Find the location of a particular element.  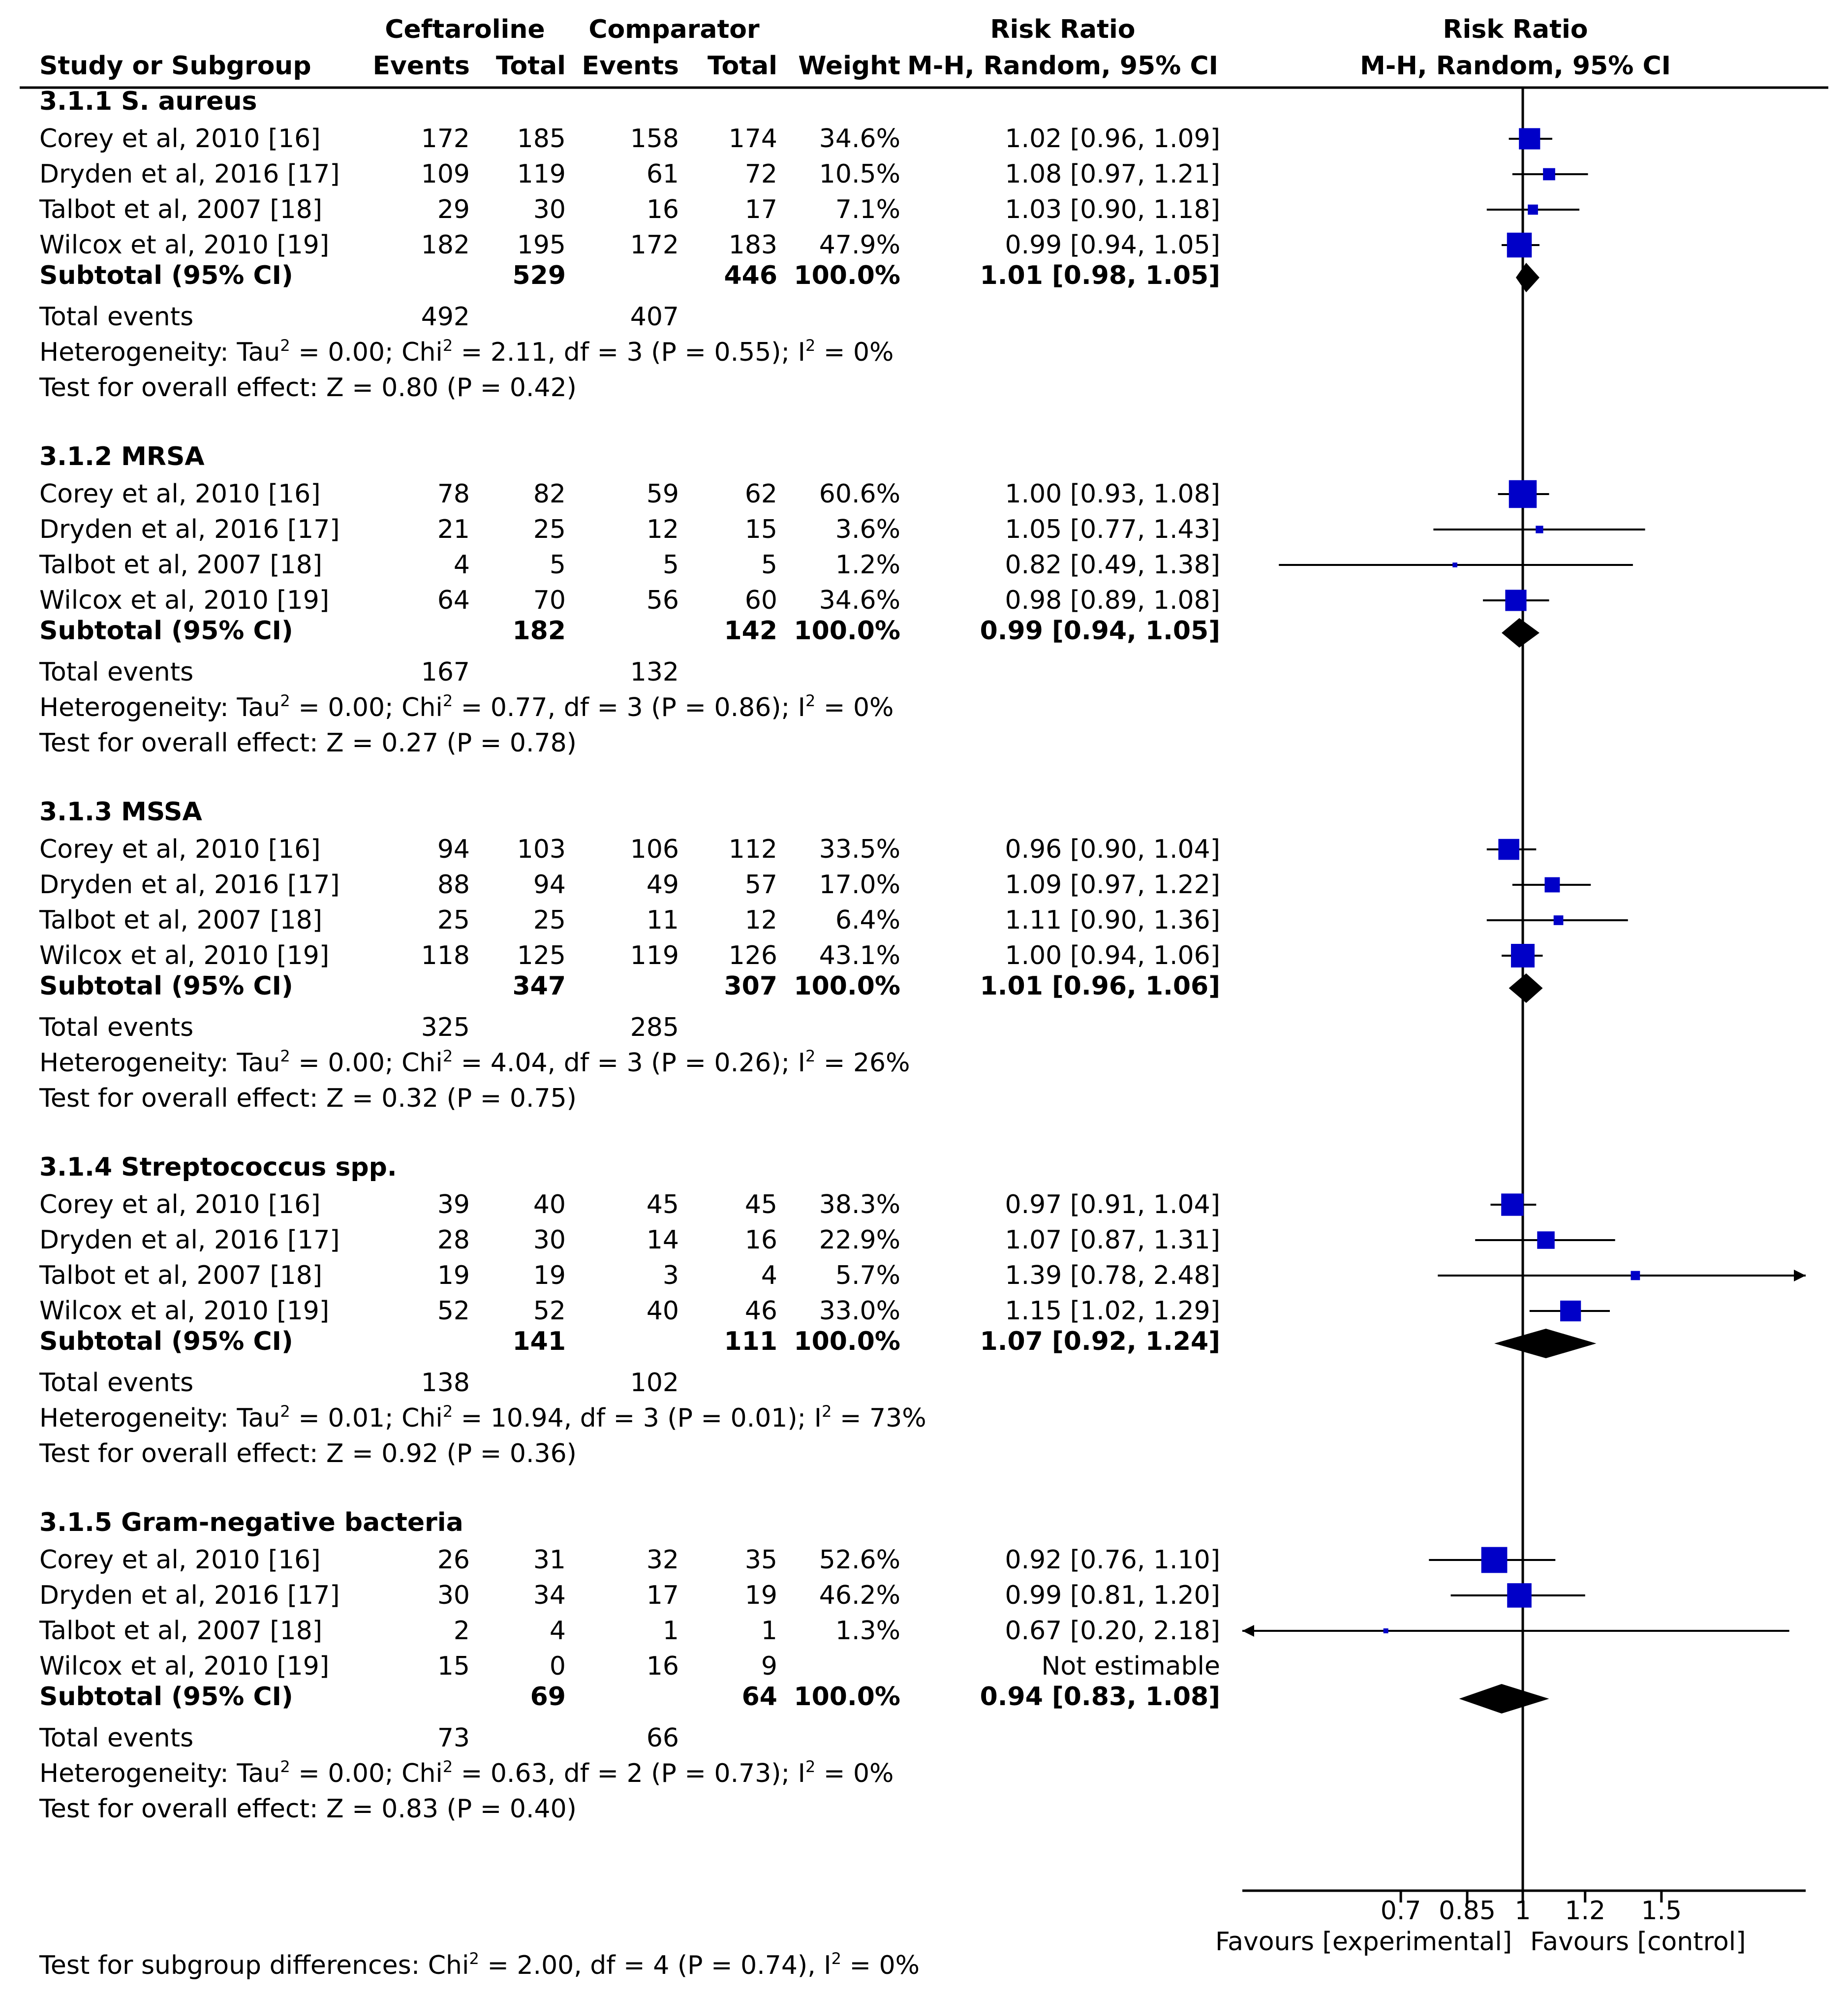

header-rr-title: Risk Ratio is located at coordinates (1063, 29).